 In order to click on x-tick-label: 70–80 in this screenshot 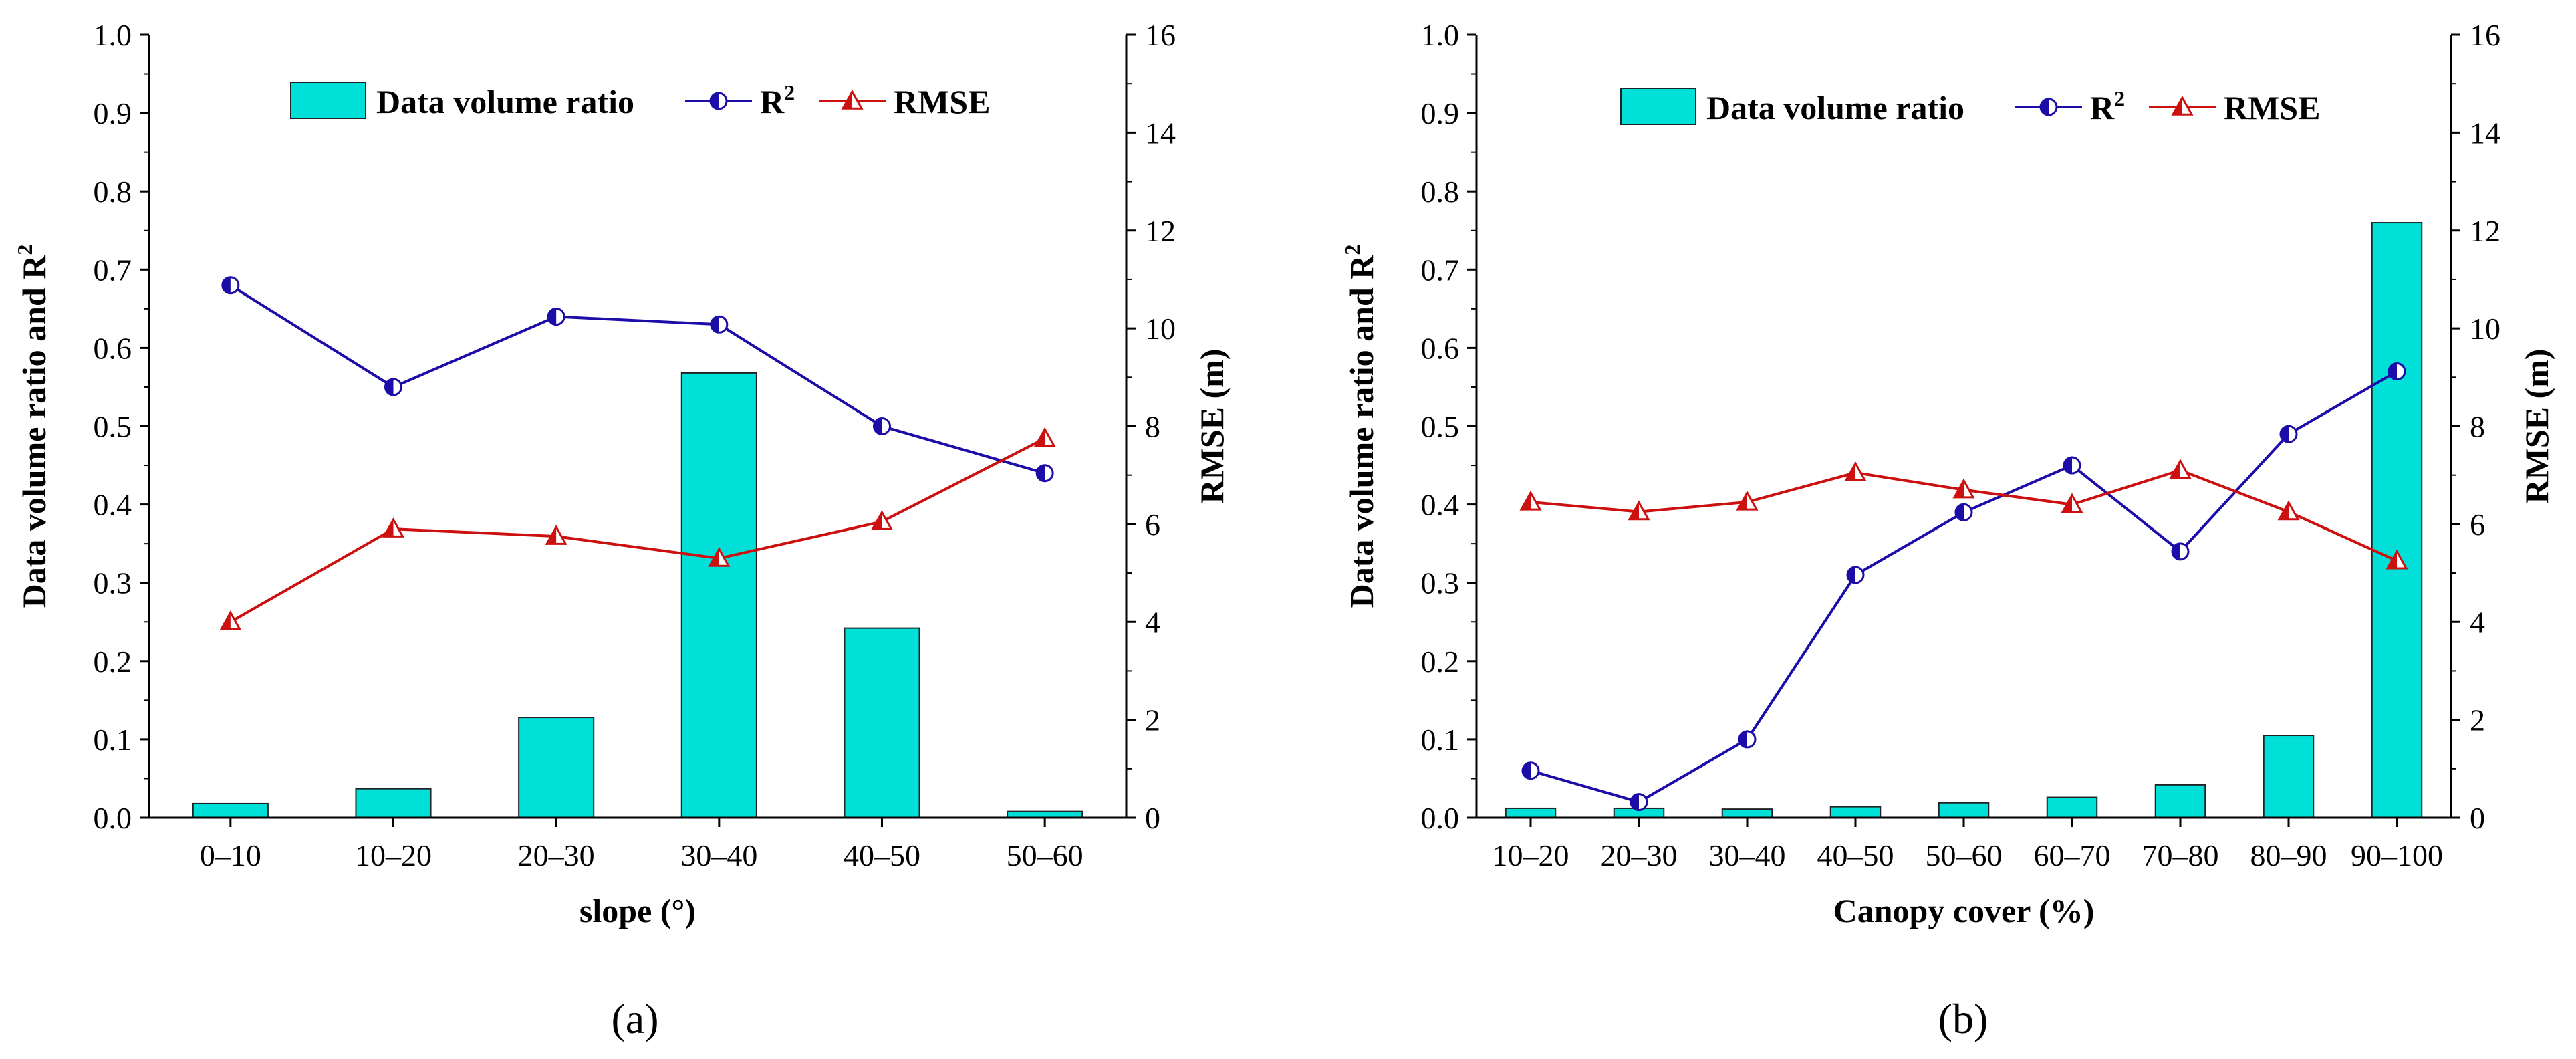, I will do `click(2180, 855)`.